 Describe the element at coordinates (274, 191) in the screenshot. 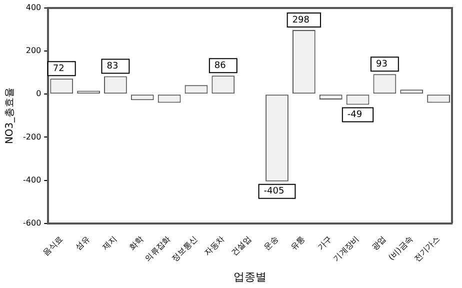

I see `data-label: -405` at that location.